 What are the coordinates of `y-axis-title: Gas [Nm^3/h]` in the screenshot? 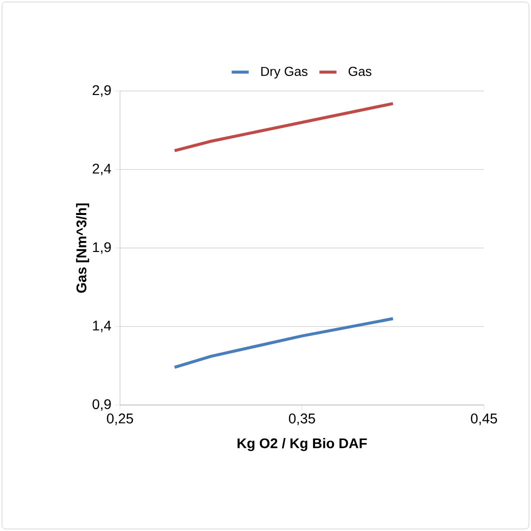 It's located at (83, 248).